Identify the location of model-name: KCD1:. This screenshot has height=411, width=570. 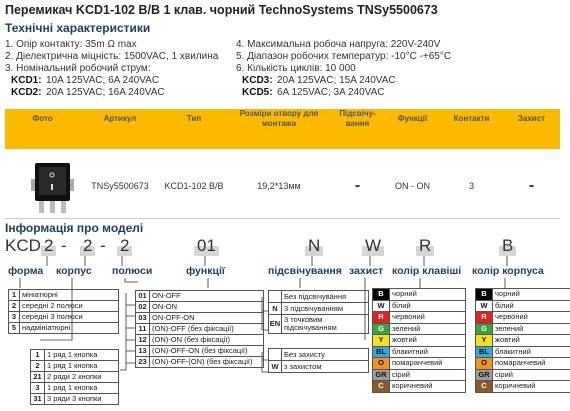
(26, 80).